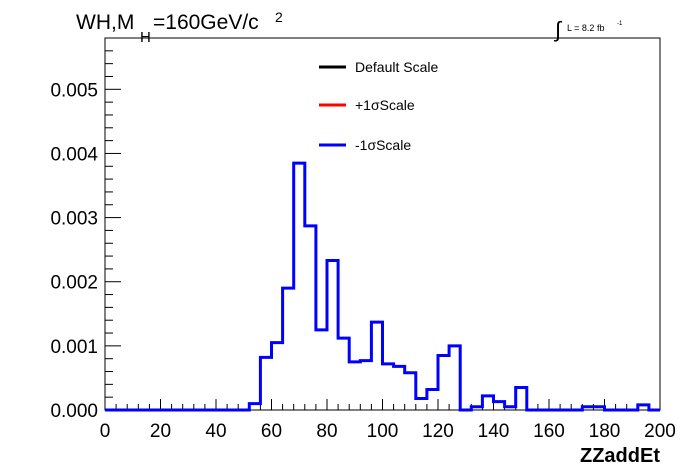  Describe the element at coordinates (388, 420) in the screenshot. I see `x-axis: 0 20 40 60 80 100 120 140 160 180 200` at that location.